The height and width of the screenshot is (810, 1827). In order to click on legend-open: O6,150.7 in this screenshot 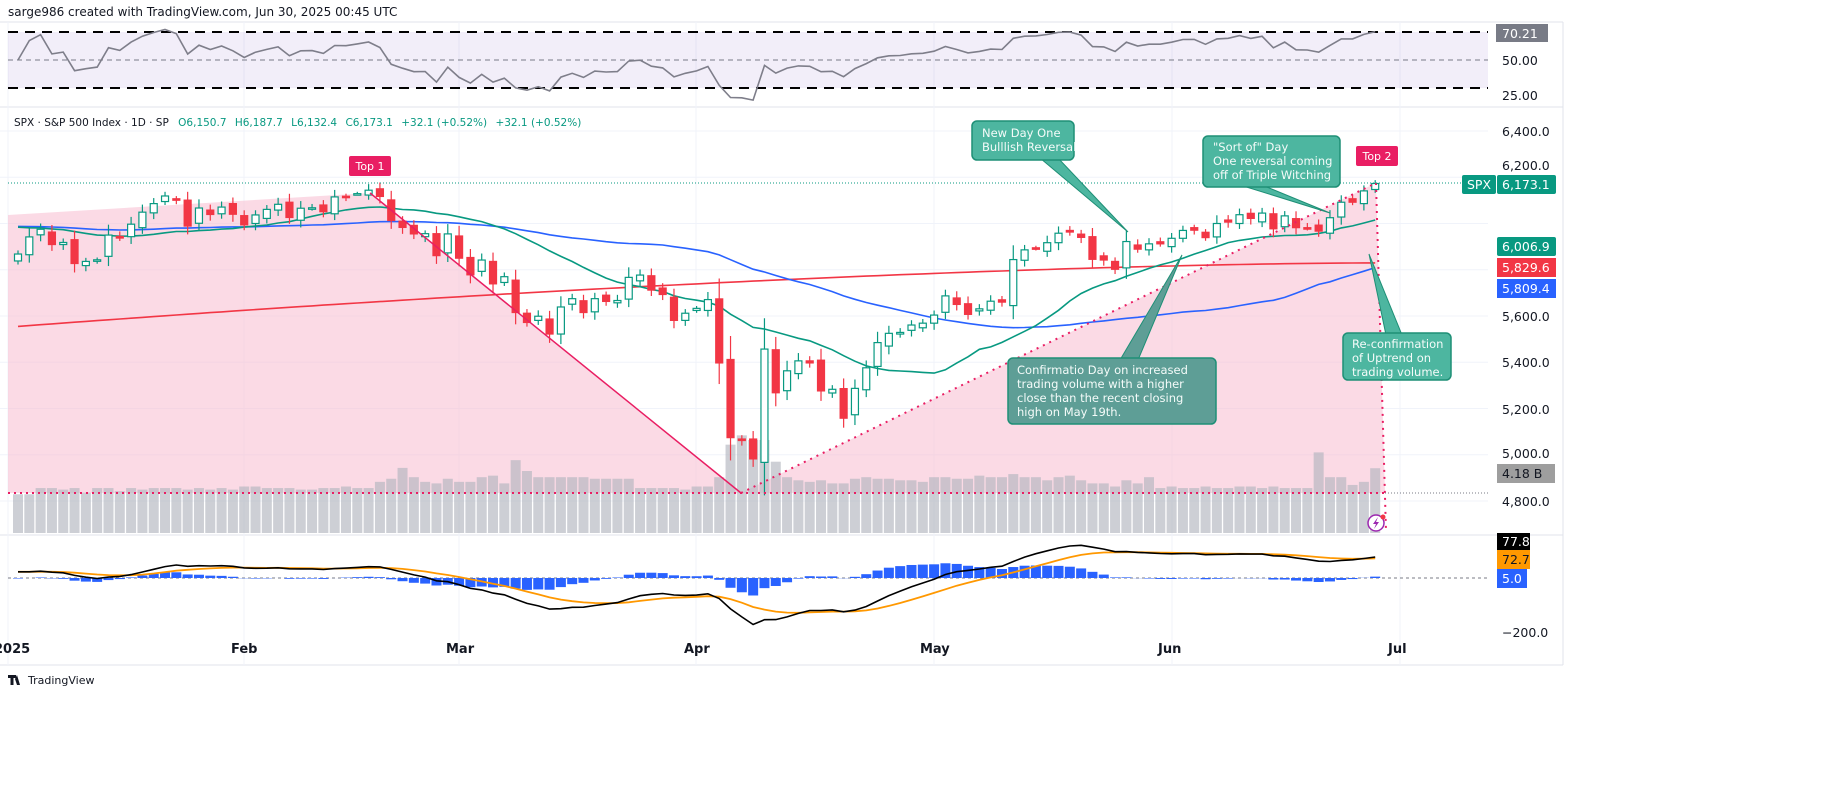, I will do `click(202, 123)`.